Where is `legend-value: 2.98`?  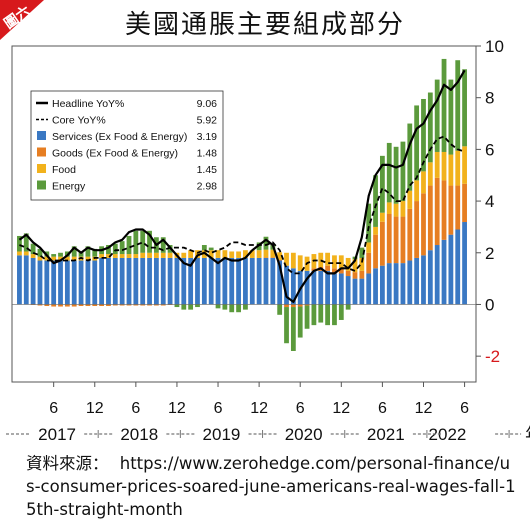
legend-value: 2.98 is located at coordinates (207, 187).